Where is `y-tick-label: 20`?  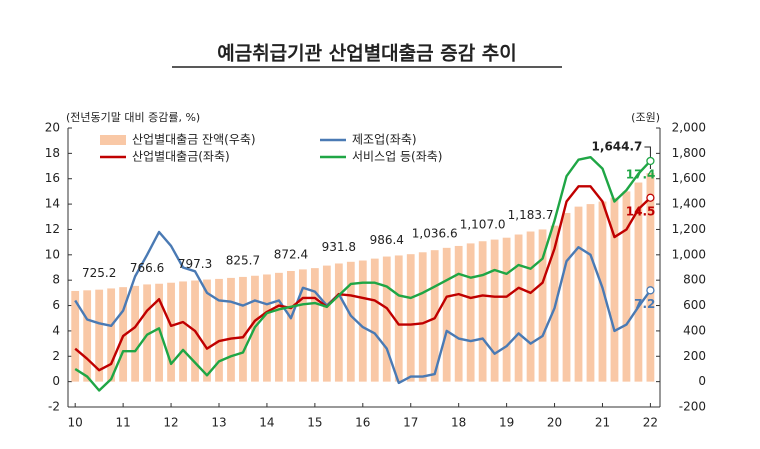
y-tick-label: 20 is located at coordinates (52, 128).